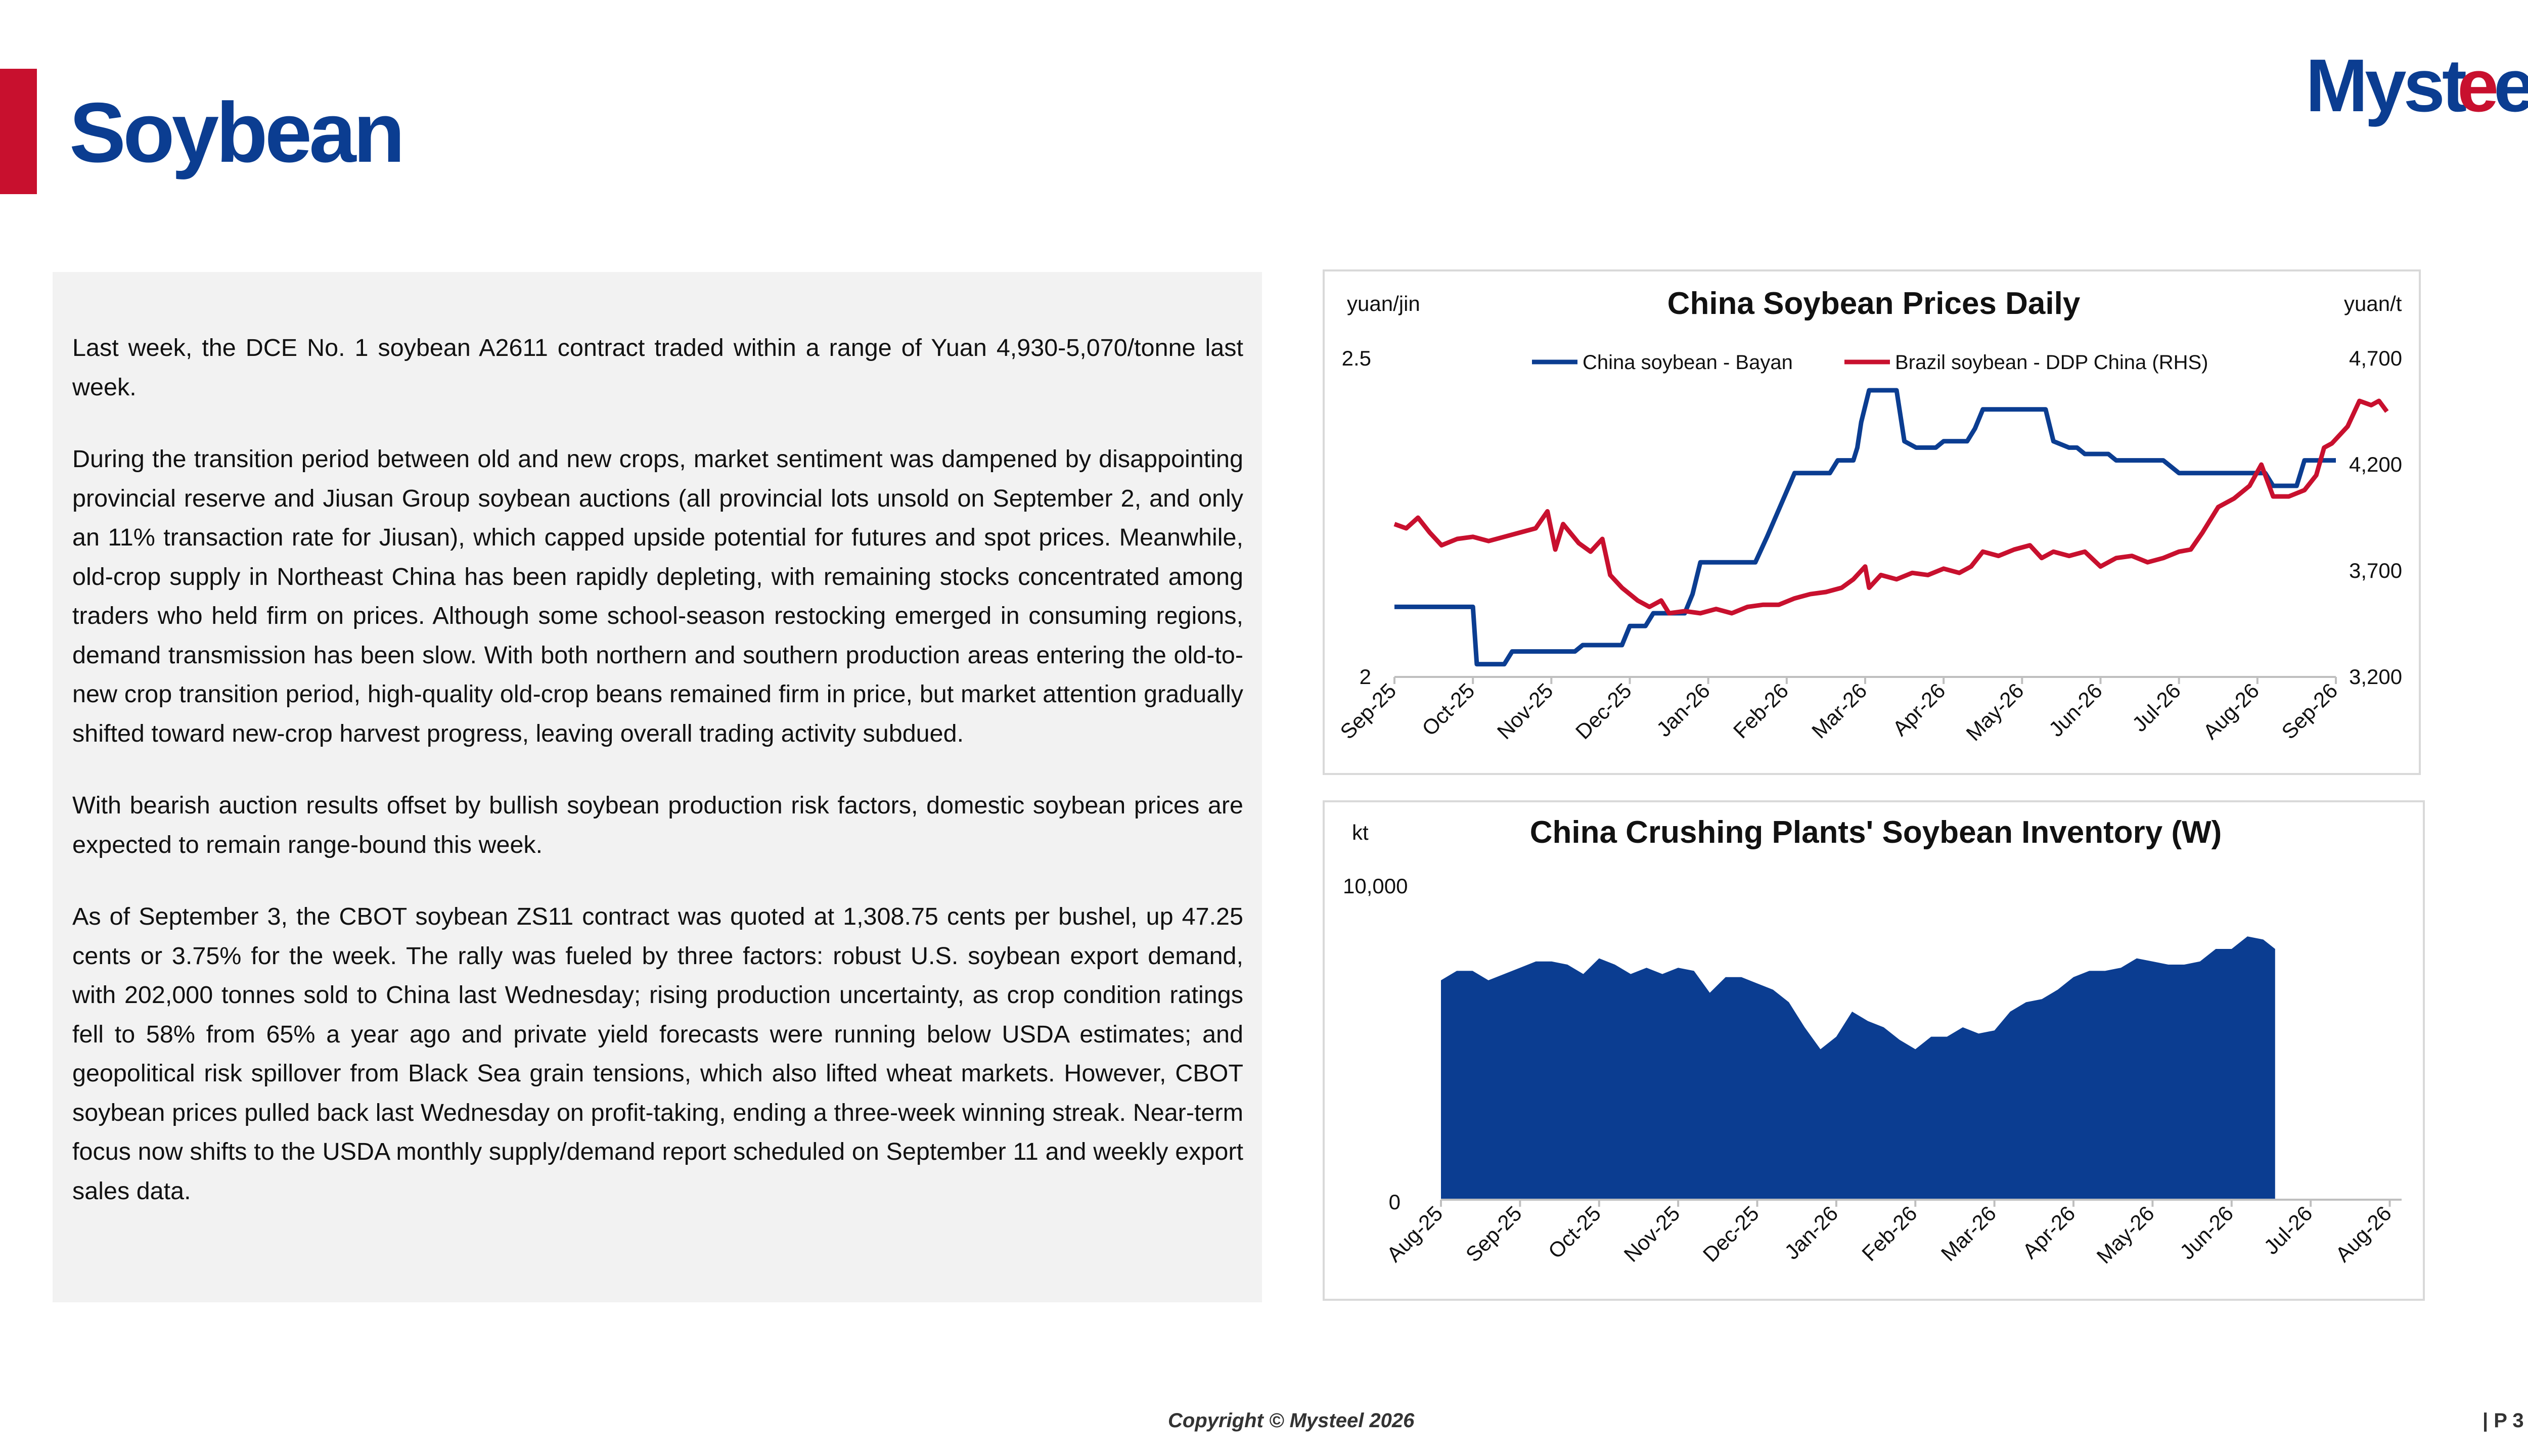  I want to click on prices-series-line-brazil, so click(1891, 507).